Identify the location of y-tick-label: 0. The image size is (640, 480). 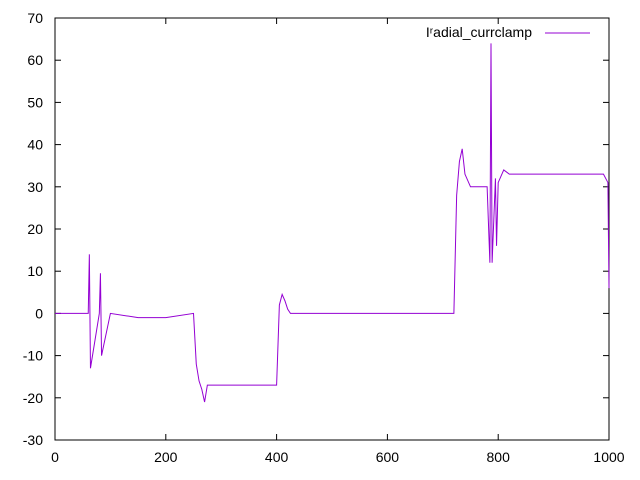
(39, 313).